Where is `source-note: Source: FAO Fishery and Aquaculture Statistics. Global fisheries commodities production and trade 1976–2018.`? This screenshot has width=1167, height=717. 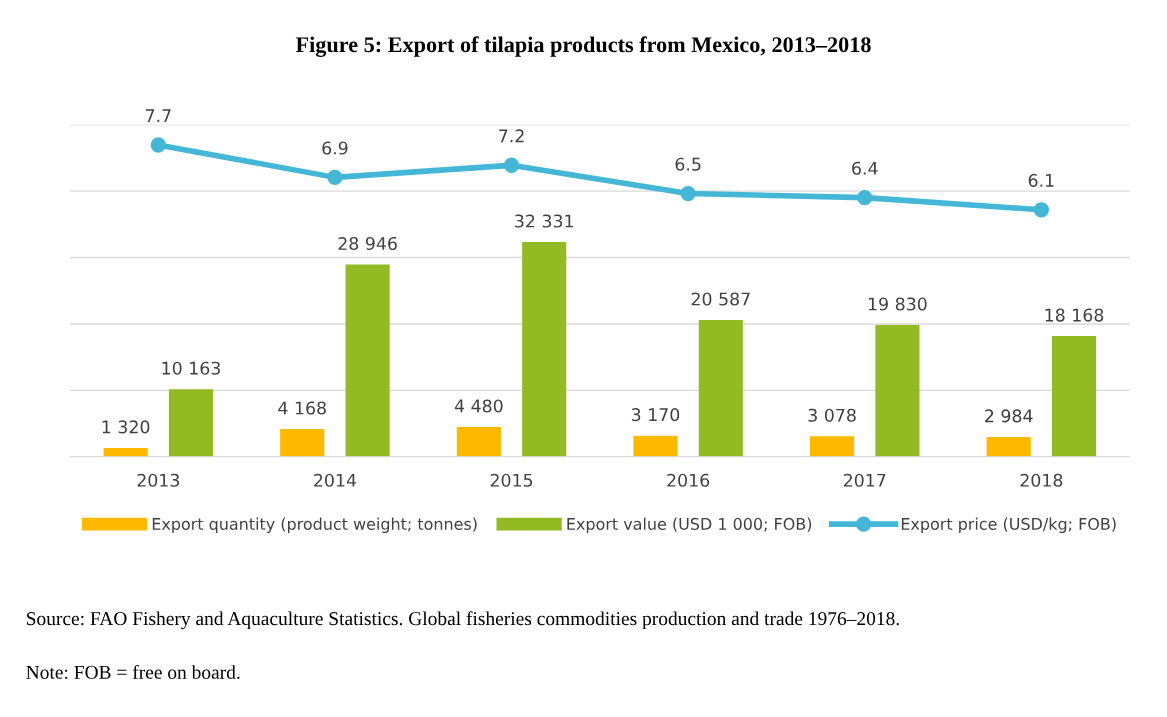 source-note: Source: FAO Fishery and Aquaculture Statistics. Global fisheries commodities production and trade 1976–2018. is located at coordinates (462, 620).